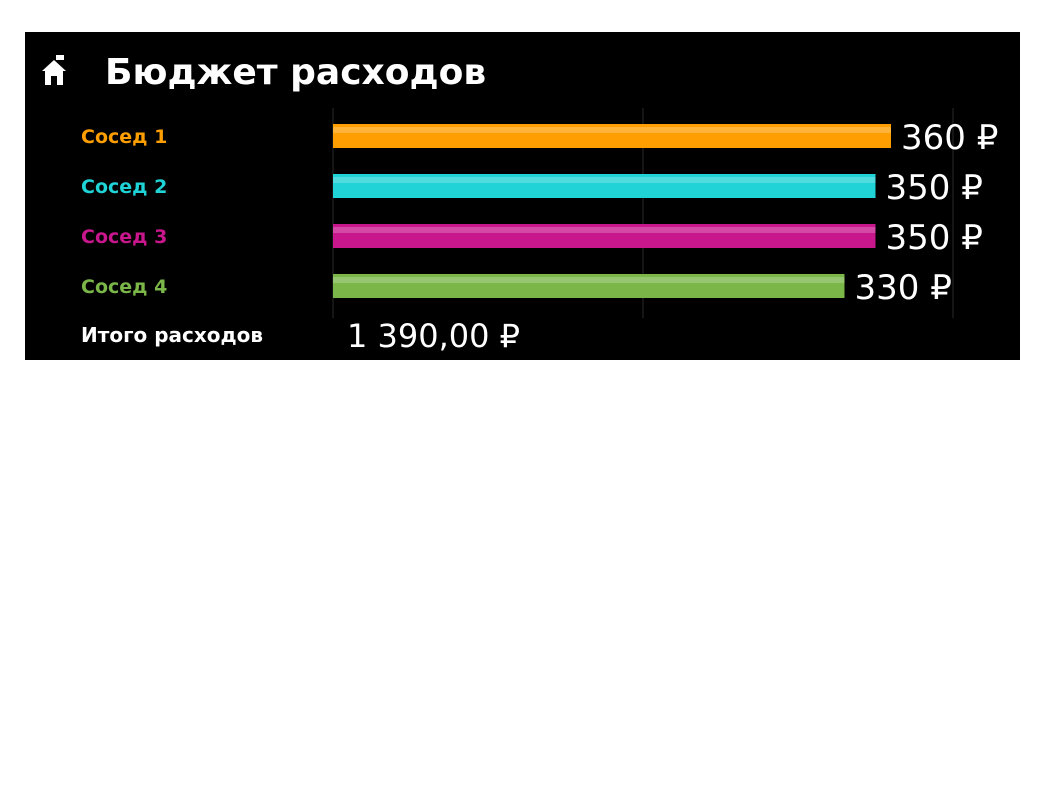 The width and height of the screenshot is (1042, 800). What do you see at coordinates (434, 336) in the screenshot?
I see `total-value: 1 390,00 ₽` at bounding box center [434, 336].